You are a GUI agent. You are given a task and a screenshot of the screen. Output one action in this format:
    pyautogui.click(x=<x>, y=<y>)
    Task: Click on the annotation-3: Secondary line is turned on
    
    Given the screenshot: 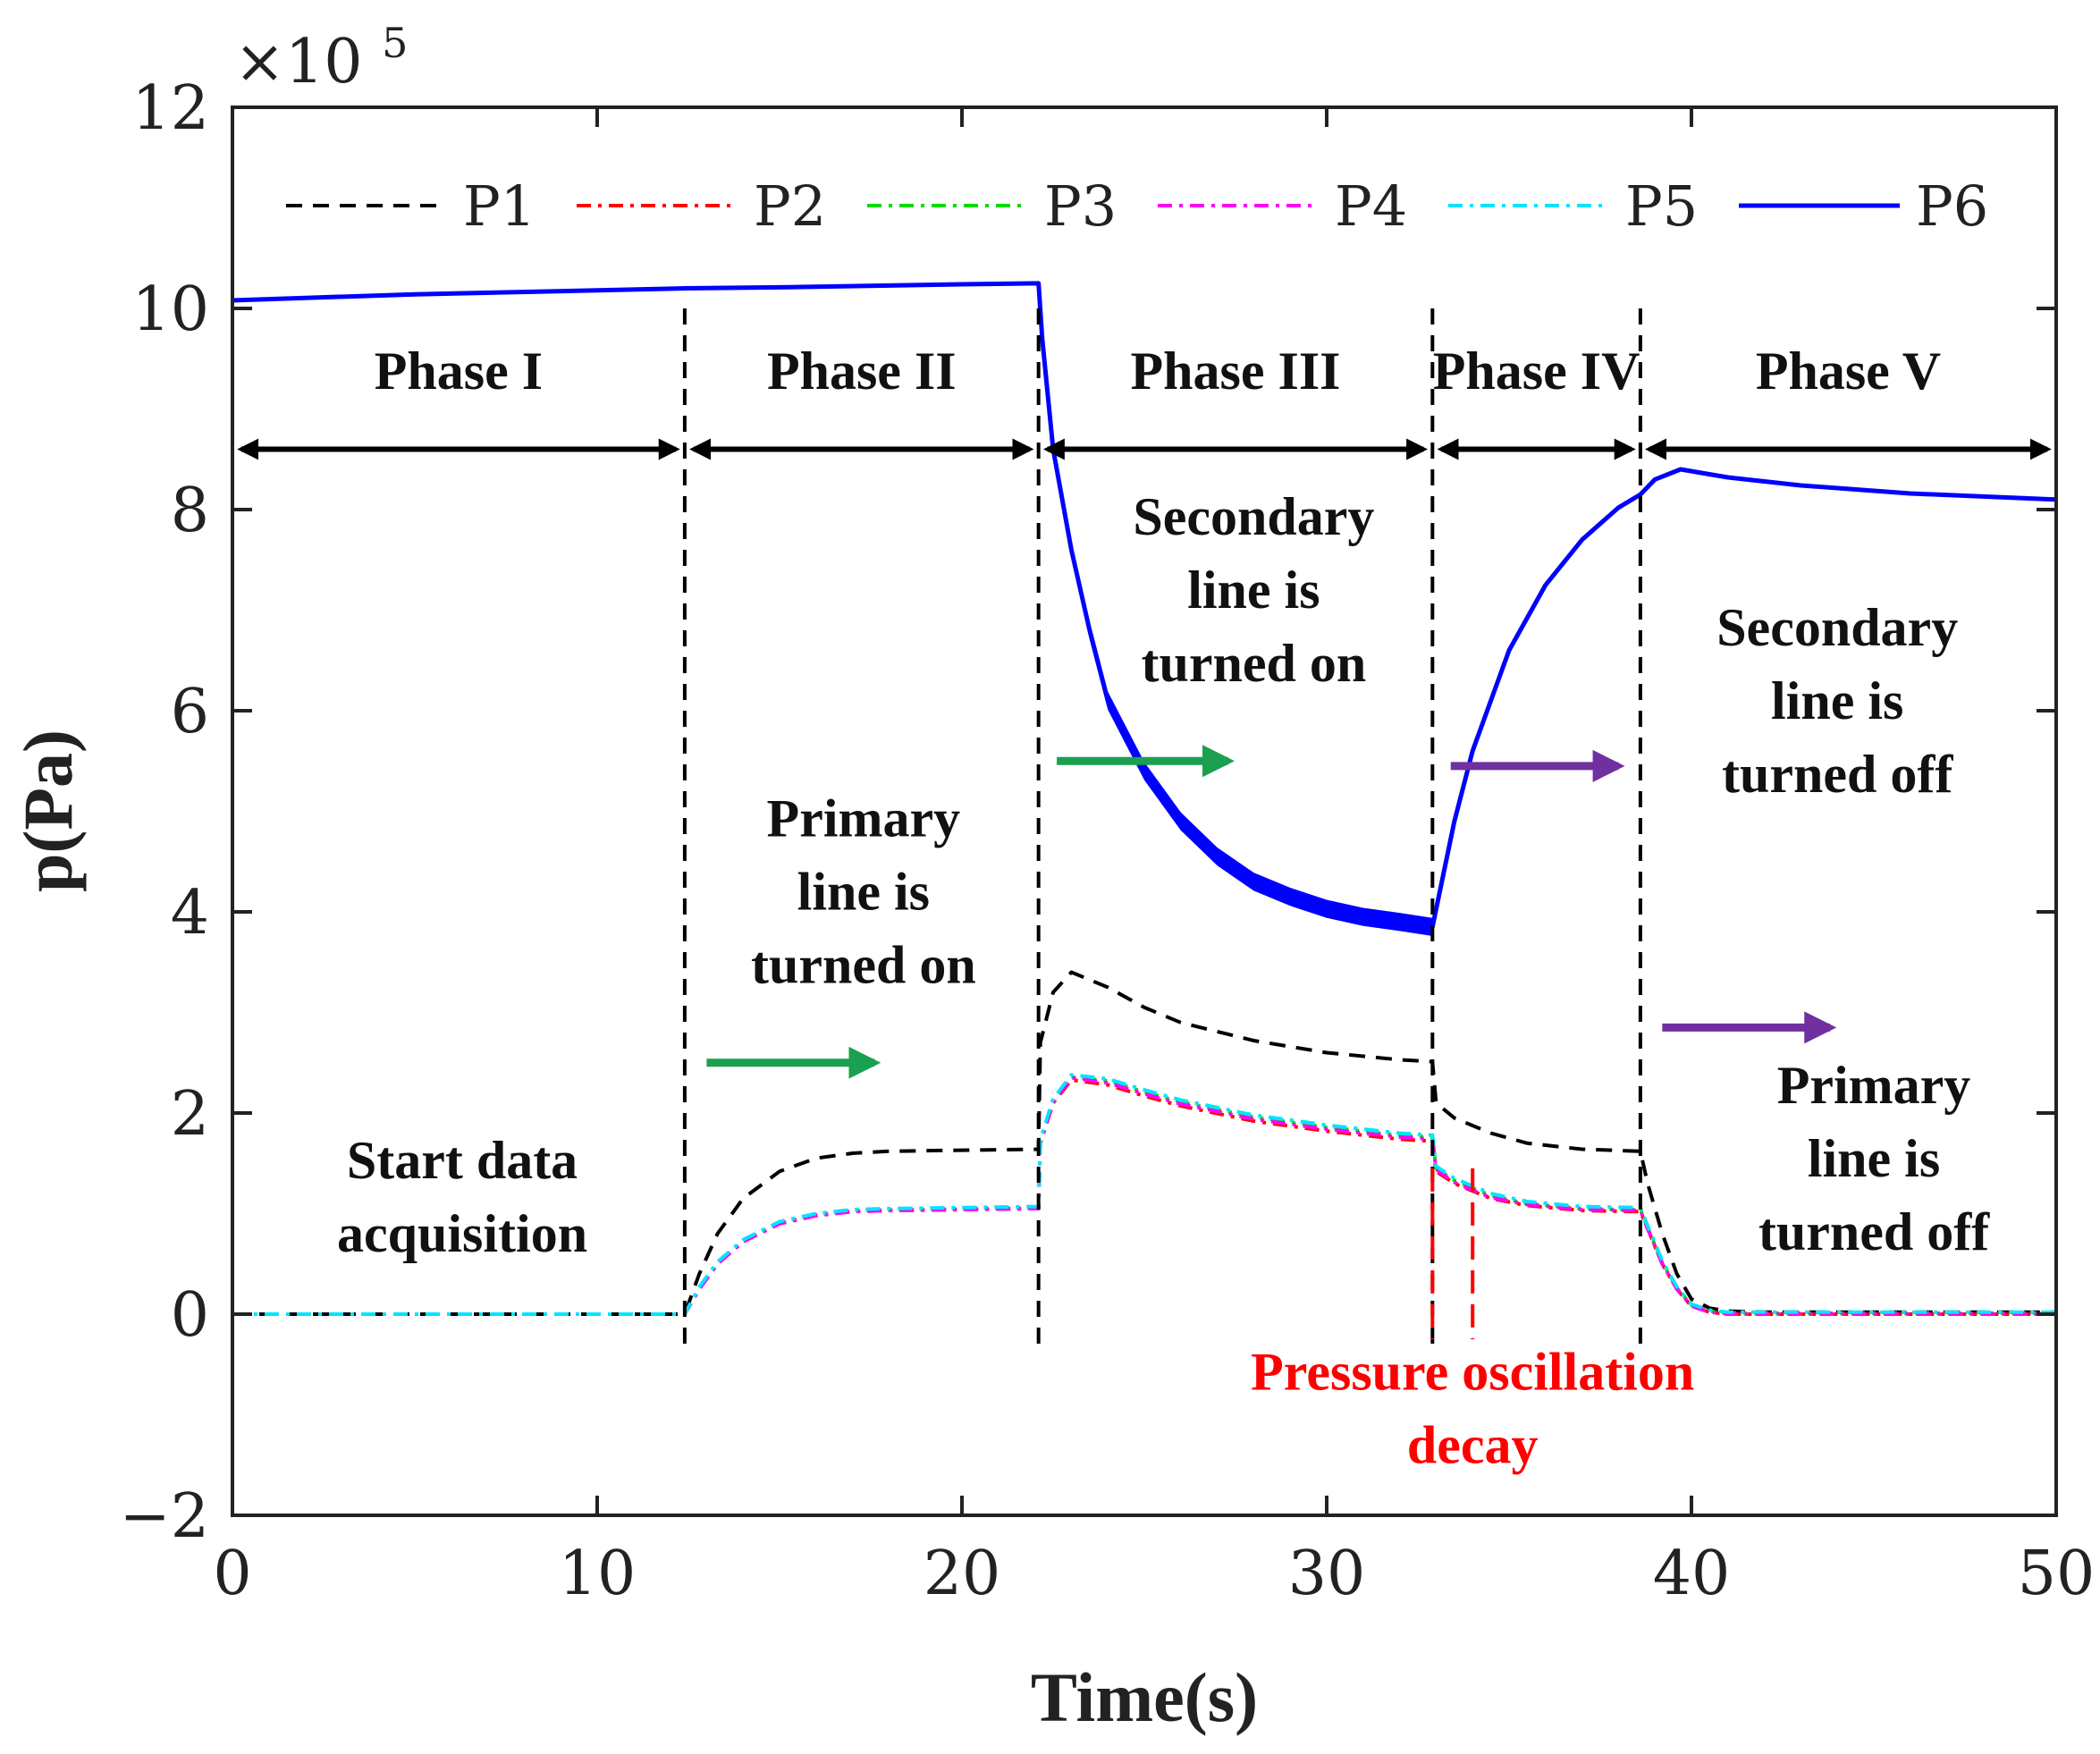 What is the action you would take?
    pyautogui.click(x=1253, y=590)
    